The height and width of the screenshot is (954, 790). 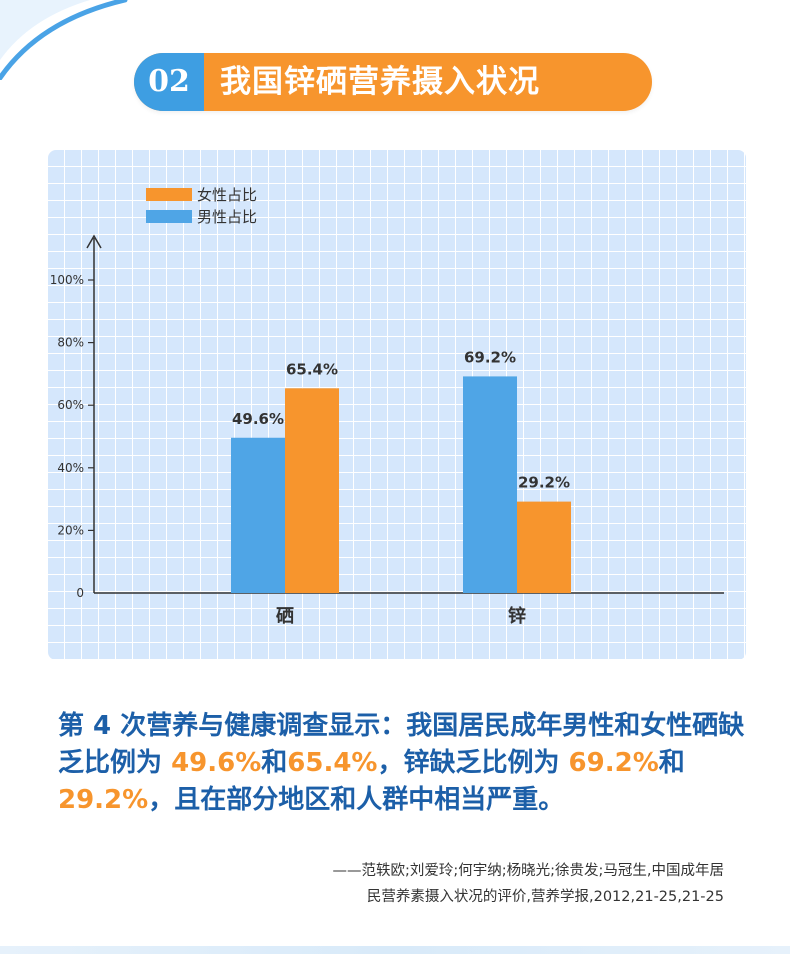 I want to click on legend-label: 男性占比, so click(x=227, y=217).